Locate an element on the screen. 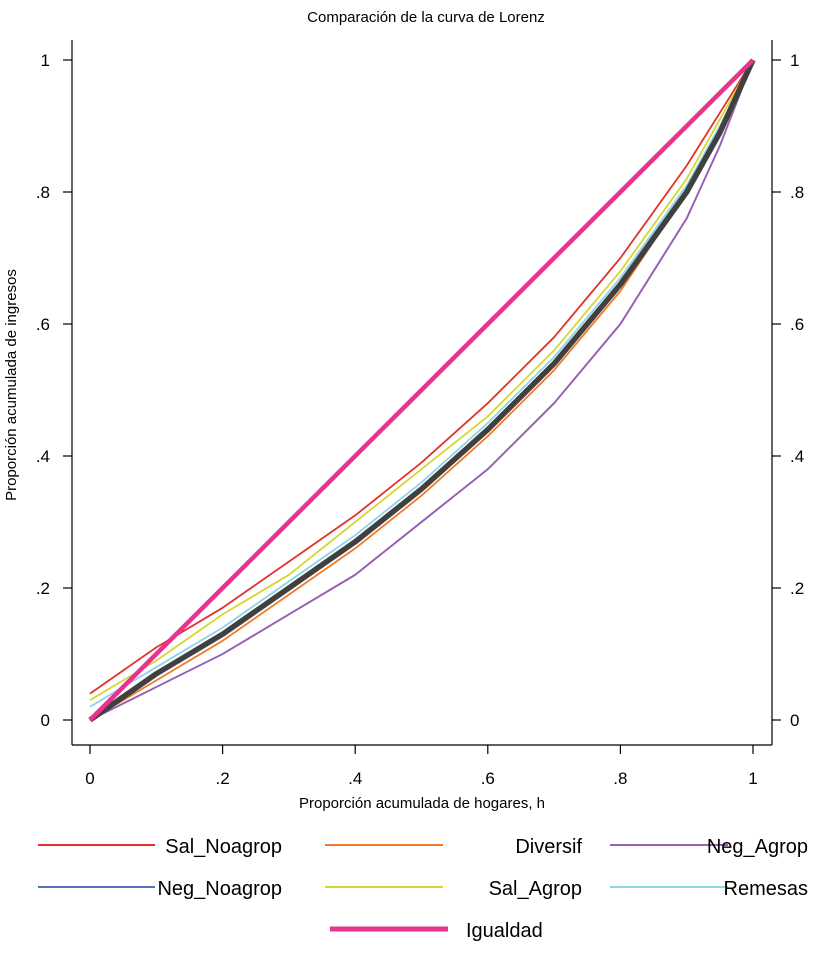 The height and width of the screenshot is (953, 822). right-y-tick-label: .8 is located at coordinates (797, 192).